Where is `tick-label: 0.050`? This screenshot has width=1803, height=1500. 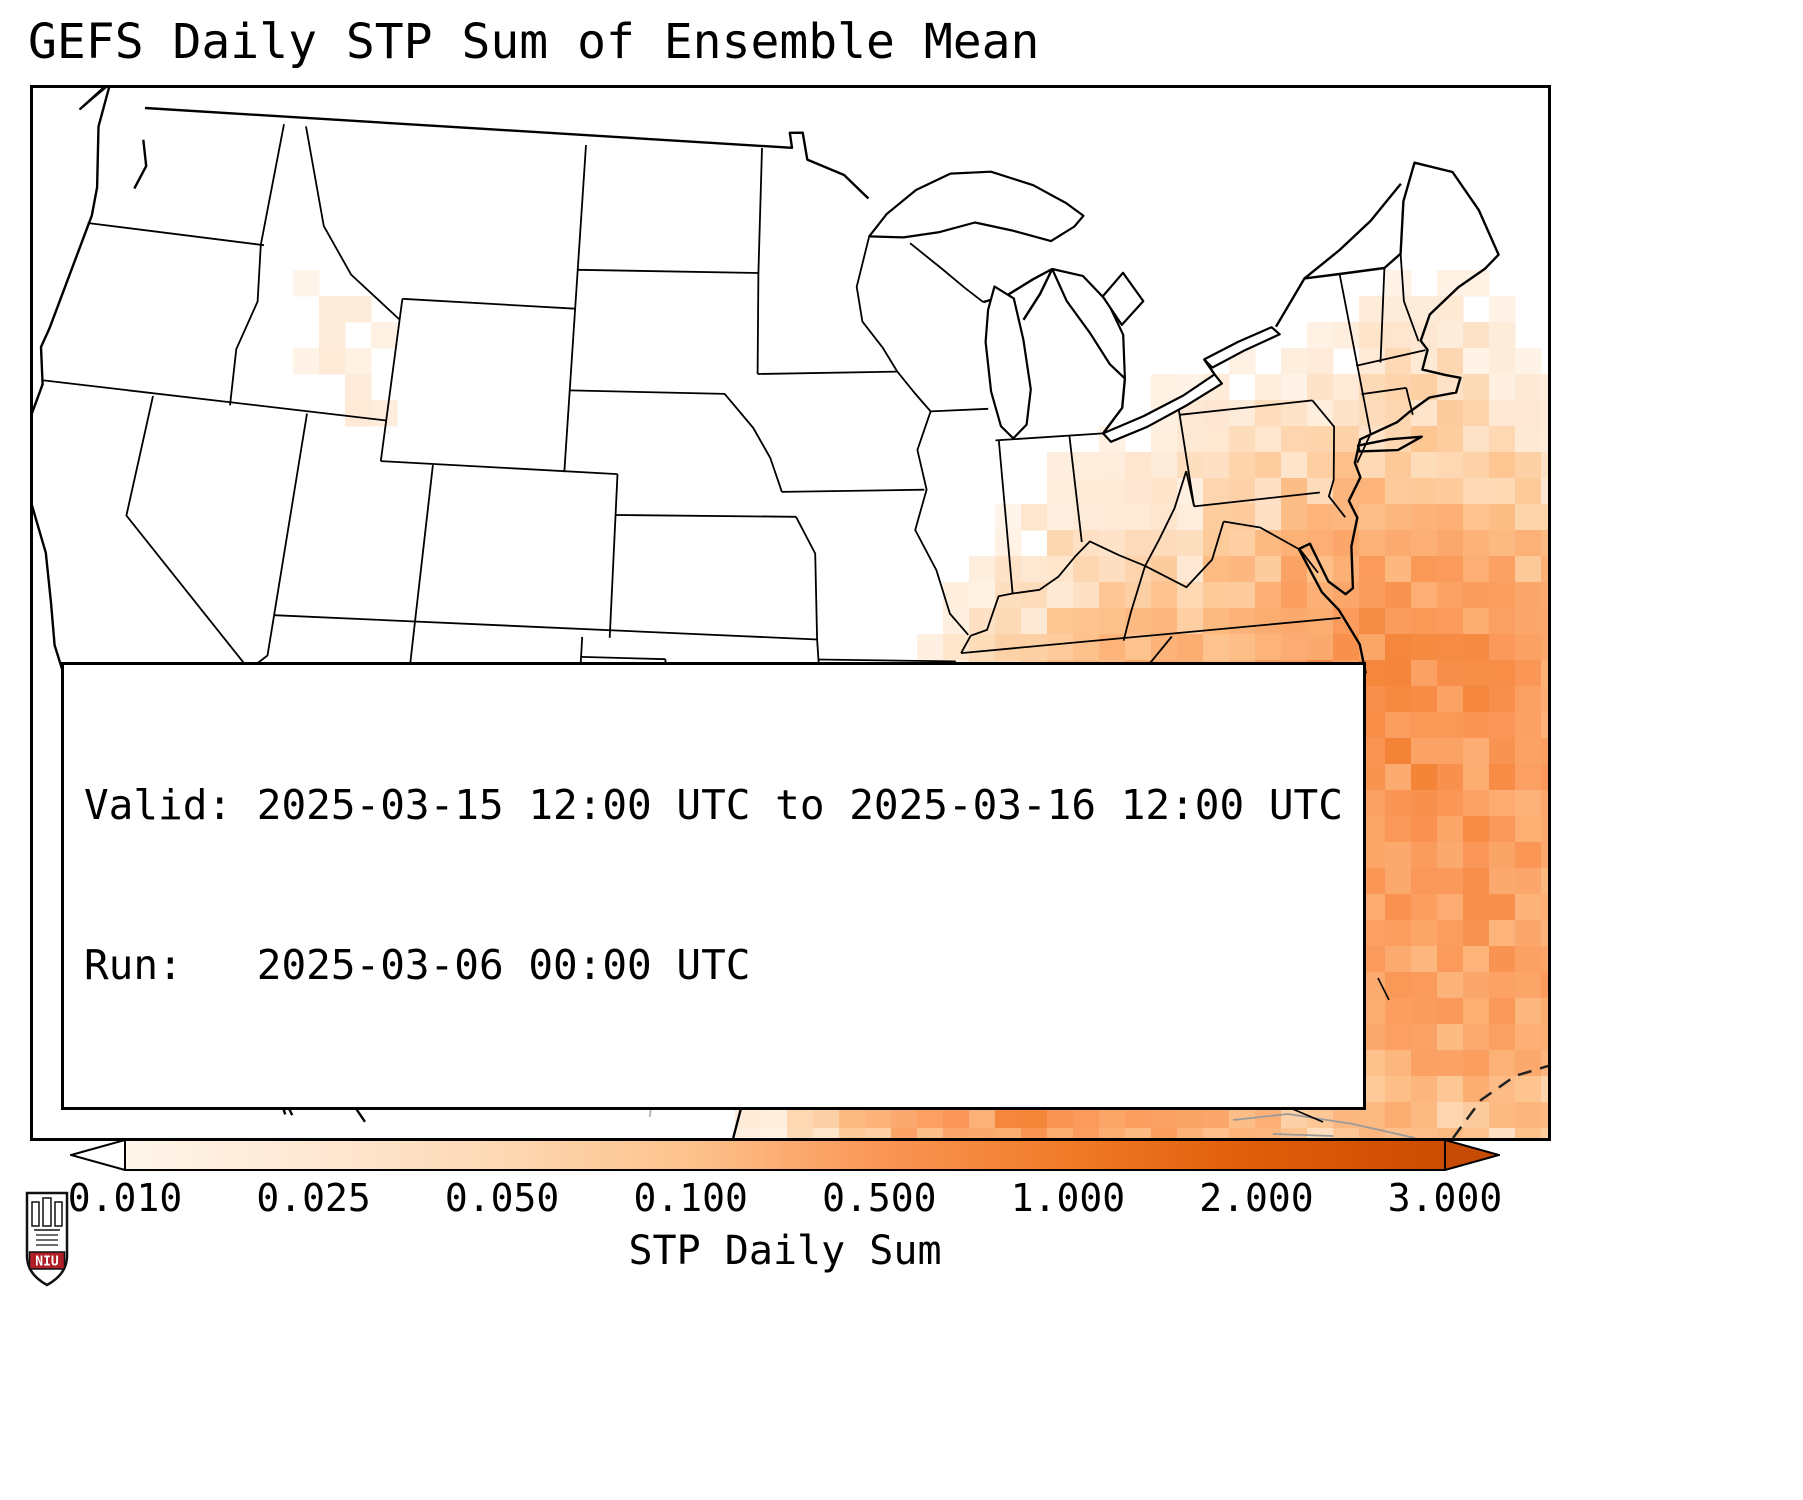 tick-label: 0.050 is located at coordinates (502, 1198).